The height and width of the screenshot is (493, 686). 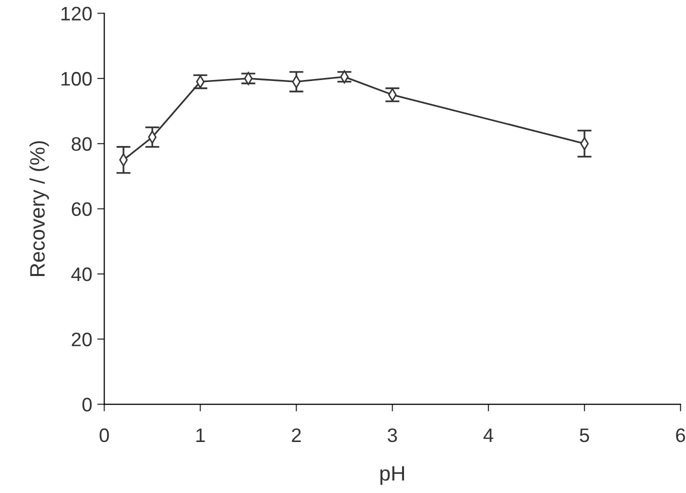 What do you see at coordinates (392, 435) in the screenshot?
I see `x-tick-label: 3` at bounding box center [392, 435].